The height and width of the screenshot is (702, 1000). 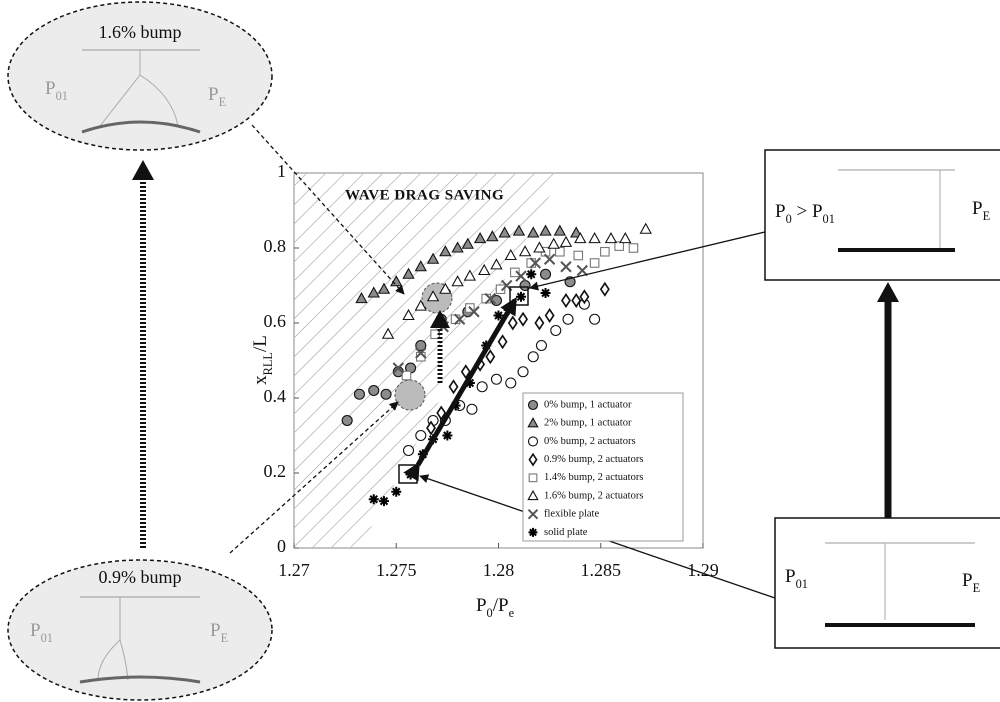 I want to click on y-tick-label: 1, so click(x=281, y=171).